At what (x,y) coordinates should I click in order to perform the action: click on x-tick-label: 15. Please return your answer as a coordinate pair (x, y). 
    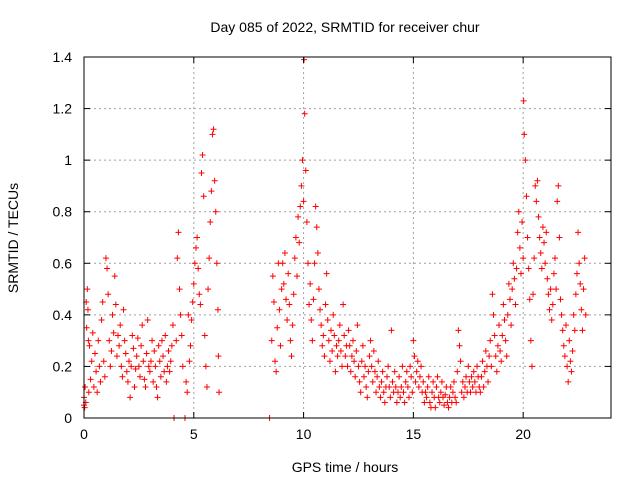
    Looking at the image, I should click on (414, 434).